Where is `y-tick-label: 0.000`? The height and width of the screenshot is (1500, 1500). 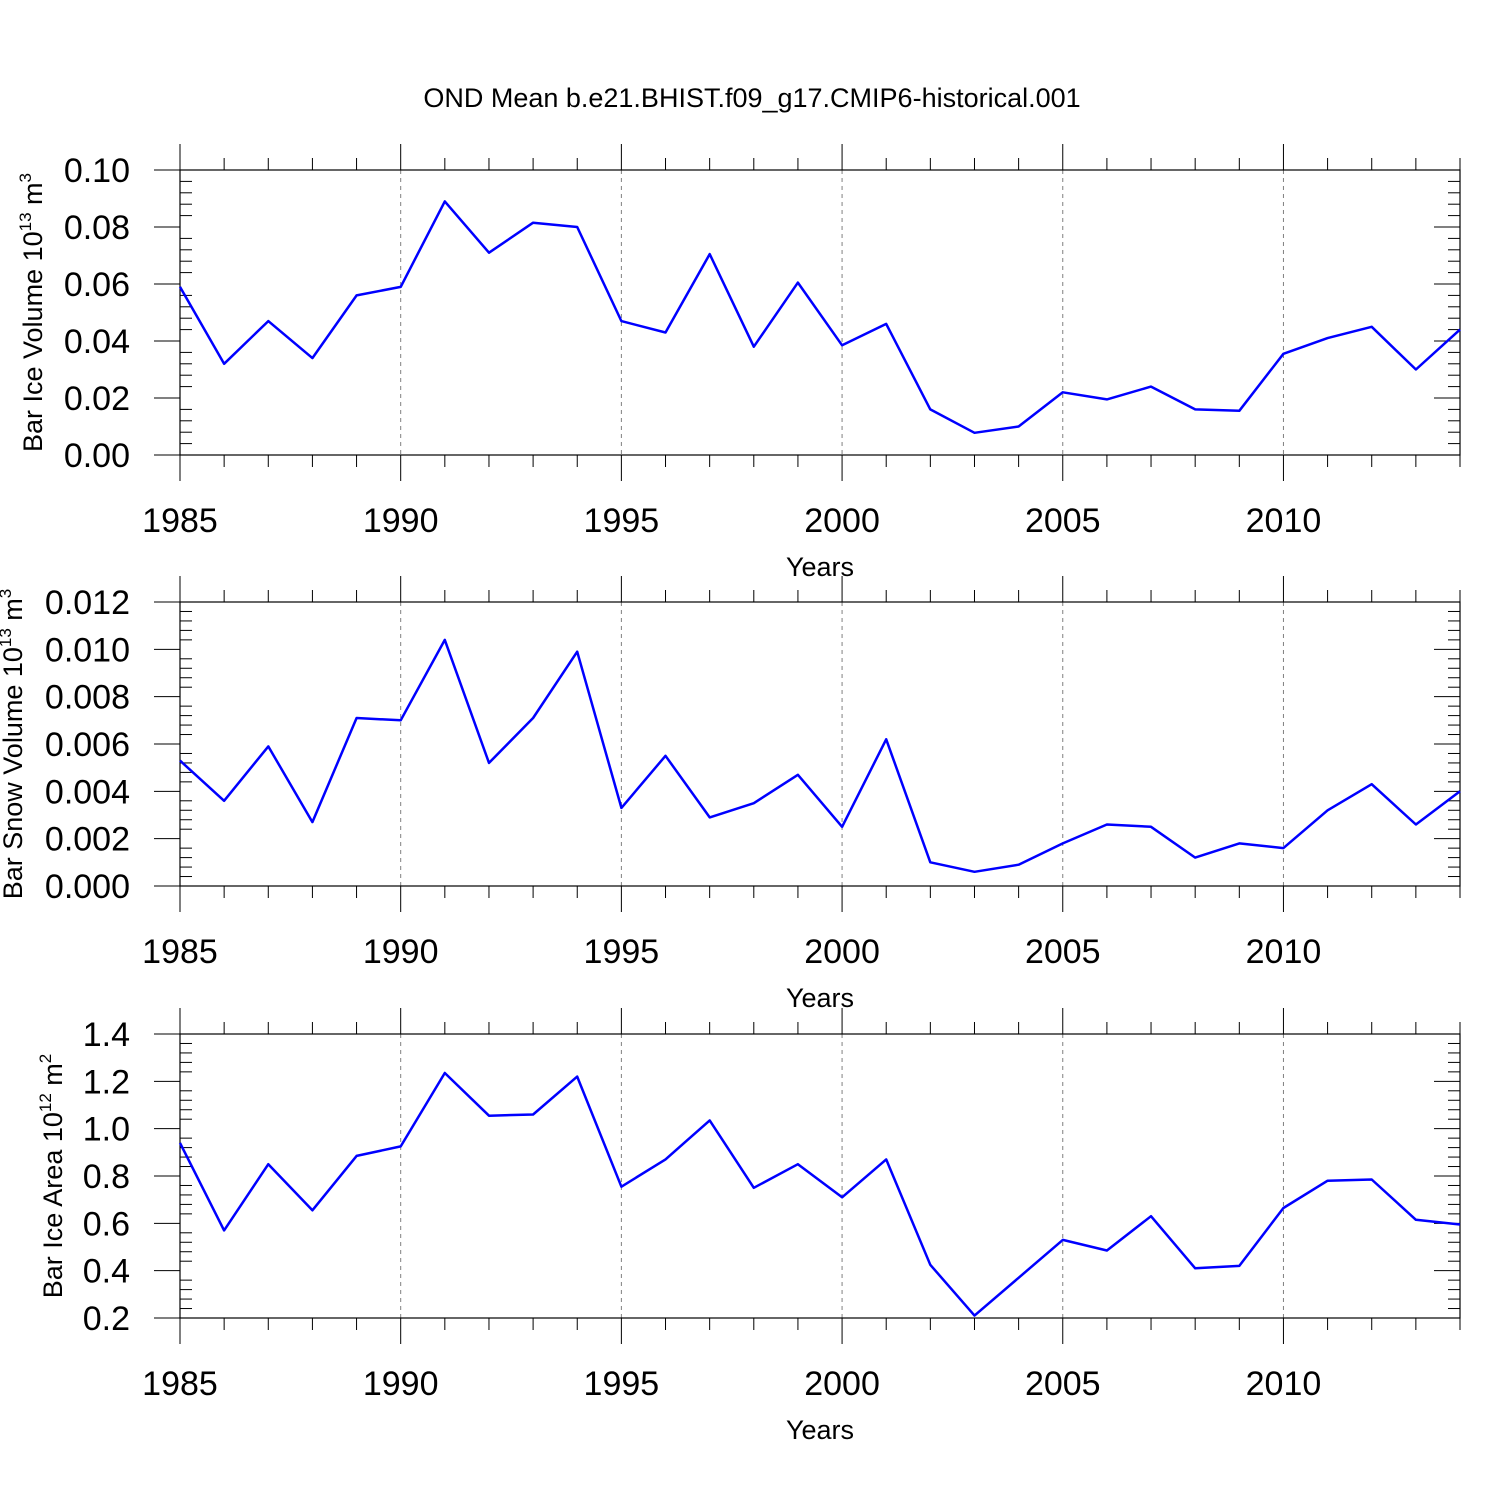
y-tick-label: 0.000 is located at coordinates (87, 887).